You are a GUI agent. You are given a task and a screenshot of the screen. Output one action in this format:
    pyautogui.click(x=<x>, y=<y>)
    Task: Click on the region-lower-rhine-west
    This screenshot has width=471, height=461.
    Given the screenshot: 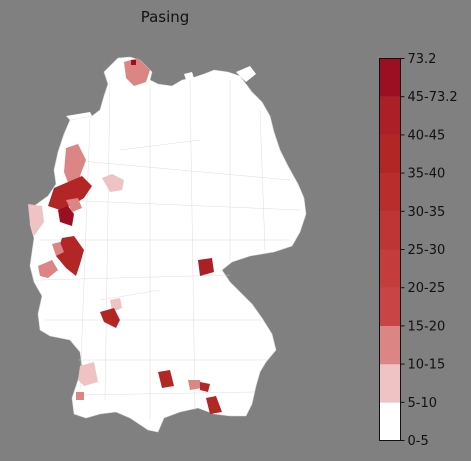 What is the action you would take?
    pyautogui.click(x=36, y=220)
    